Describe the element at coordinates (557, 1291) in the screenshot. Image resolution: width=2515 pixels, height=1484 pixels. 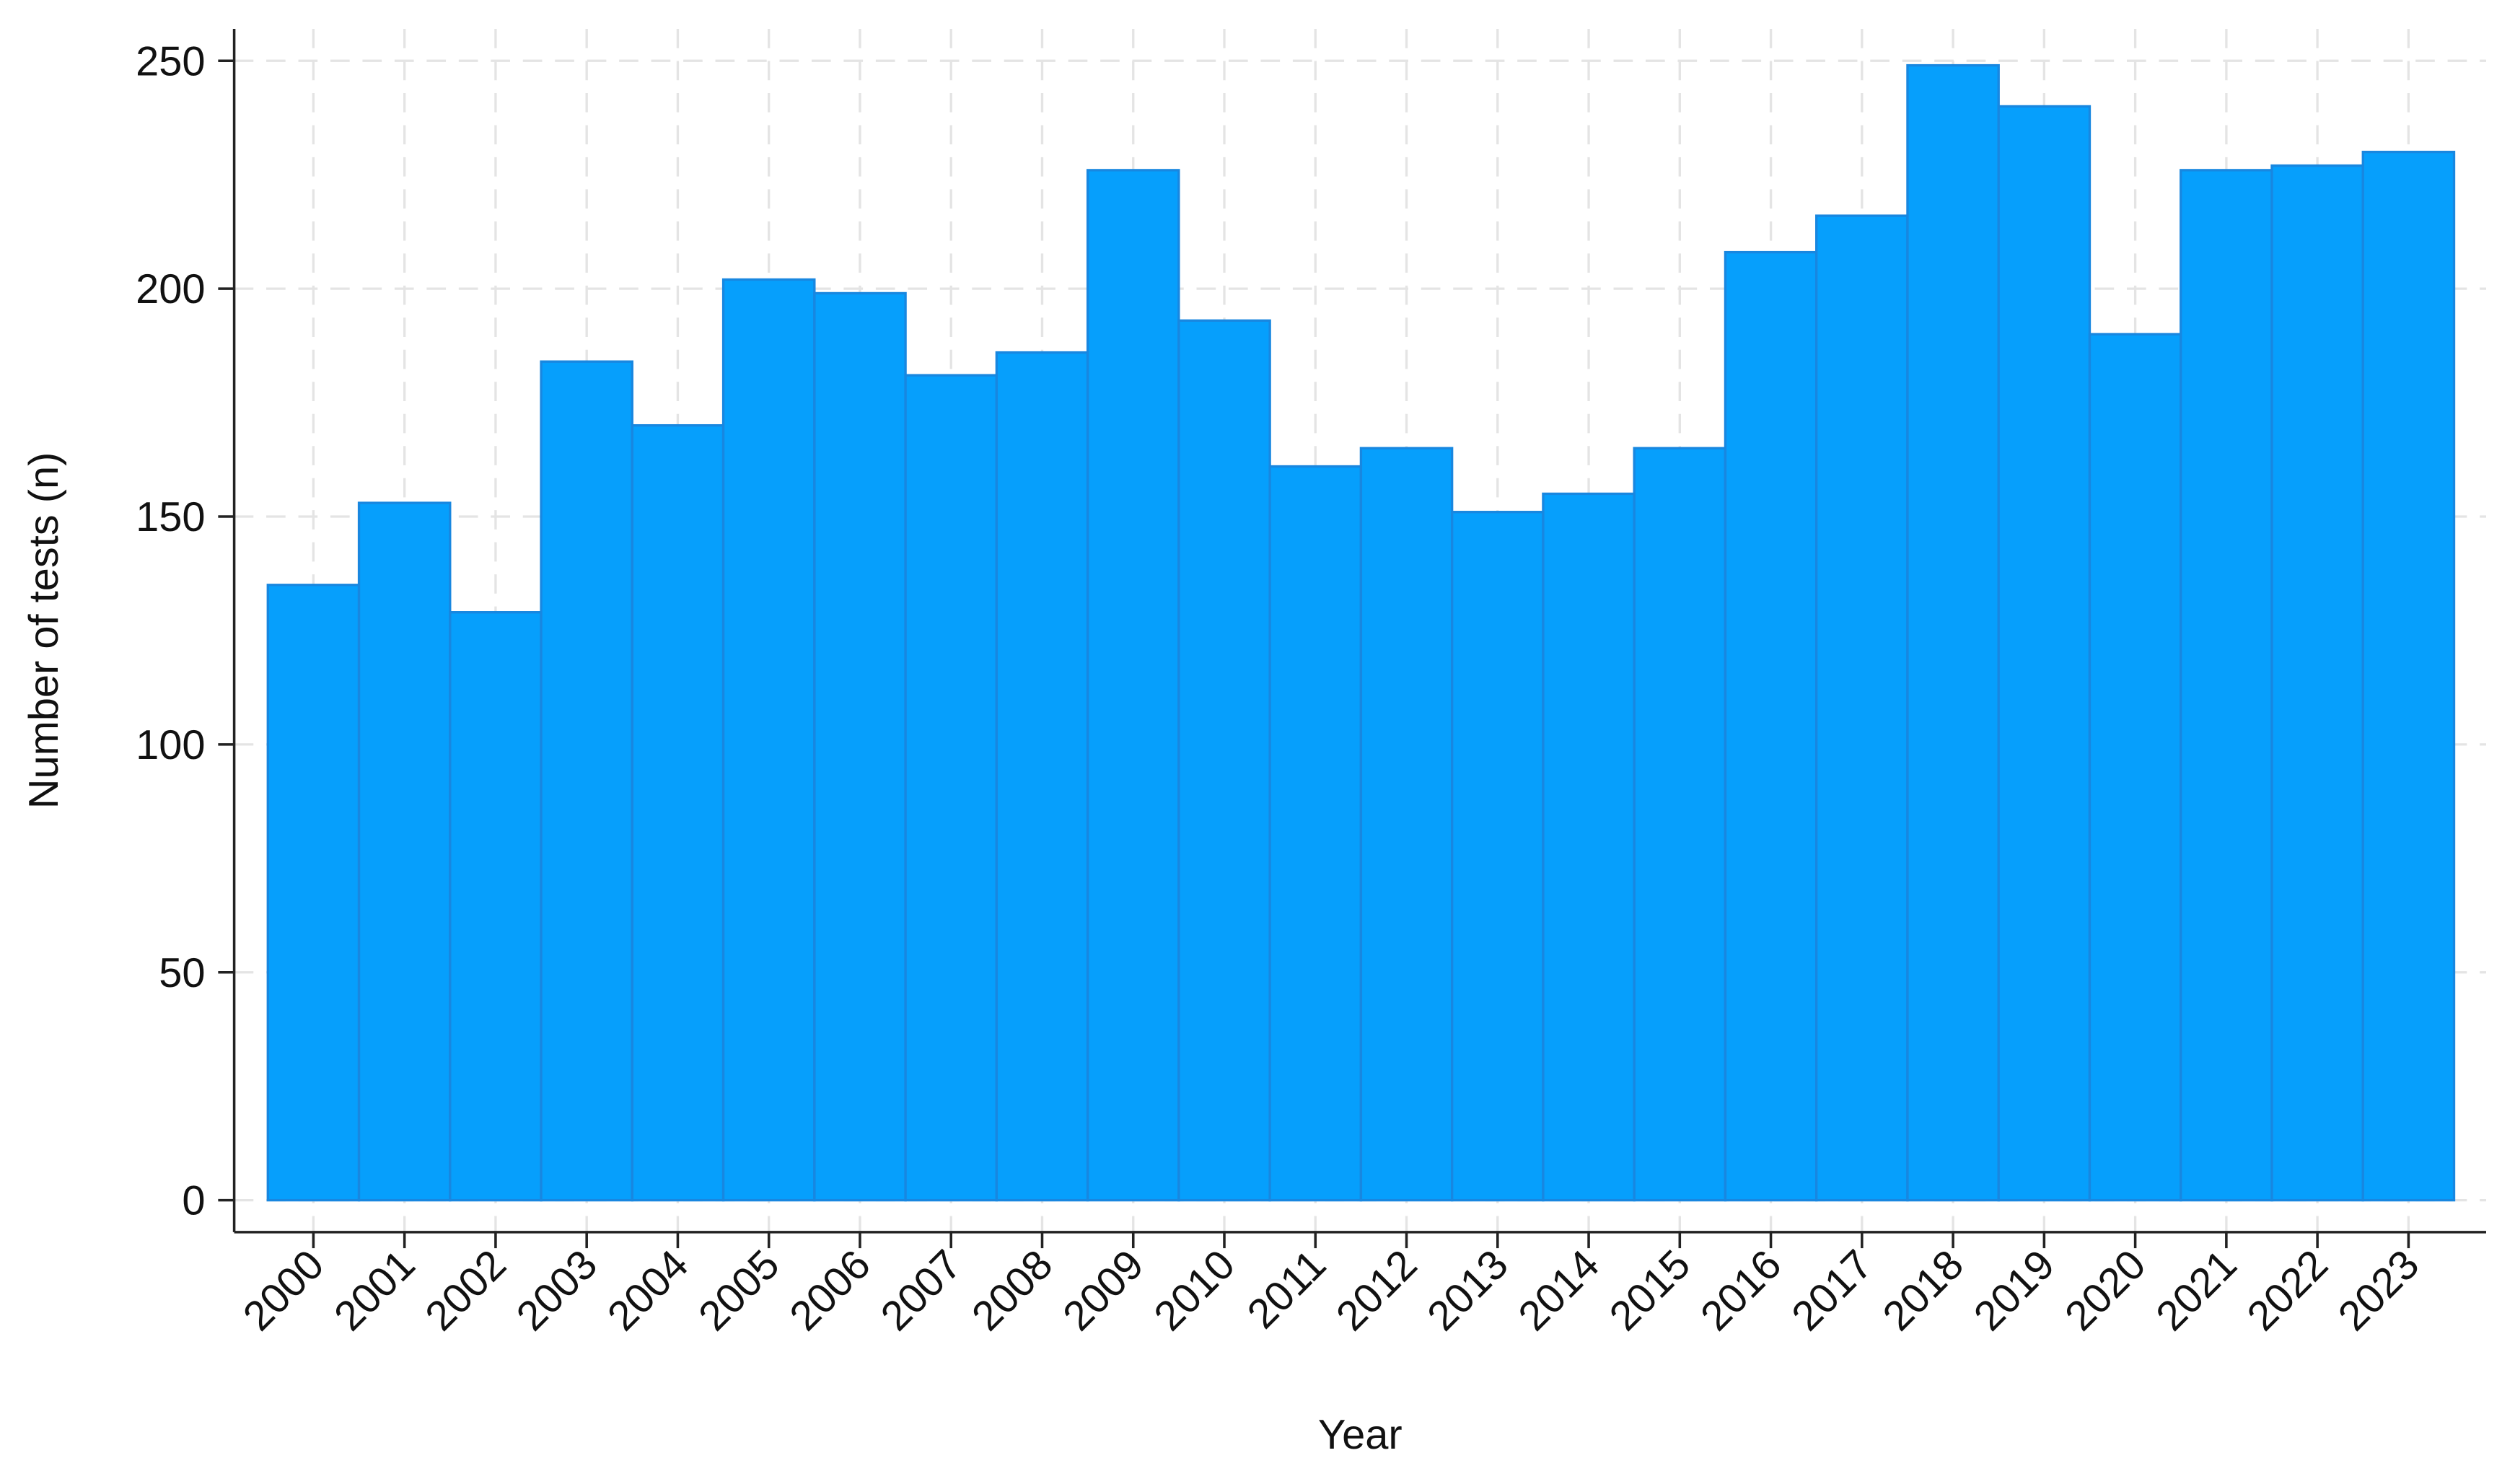
I see `x-tick-label: 2003` at that location.